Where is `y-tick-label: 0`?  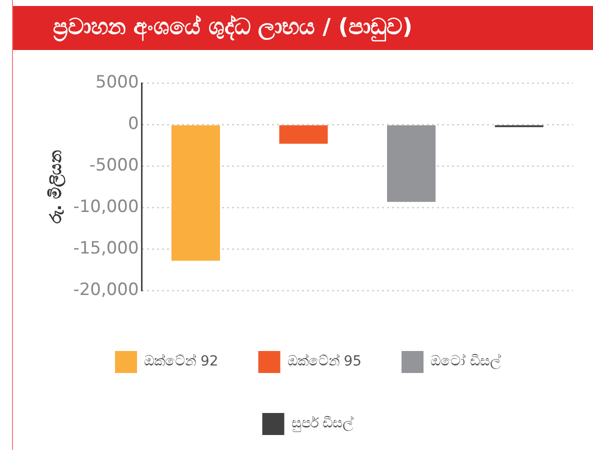
y-tick-label: 0 is located at coordinates (133, 124).